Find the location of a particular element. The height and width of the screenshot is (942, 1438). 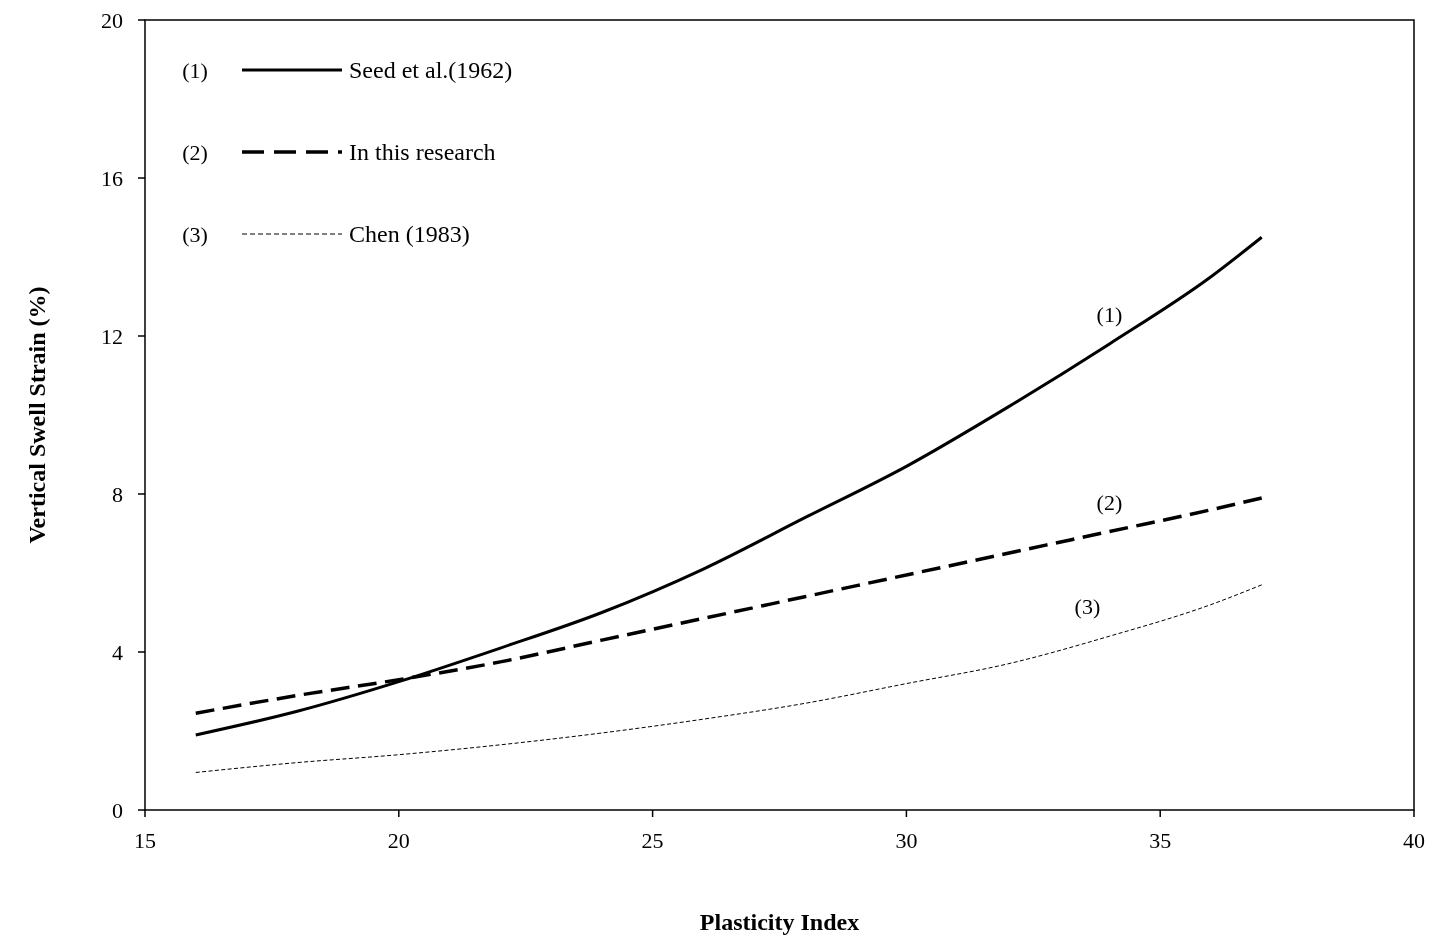

text: (1) is located at coordinates (195, 70).